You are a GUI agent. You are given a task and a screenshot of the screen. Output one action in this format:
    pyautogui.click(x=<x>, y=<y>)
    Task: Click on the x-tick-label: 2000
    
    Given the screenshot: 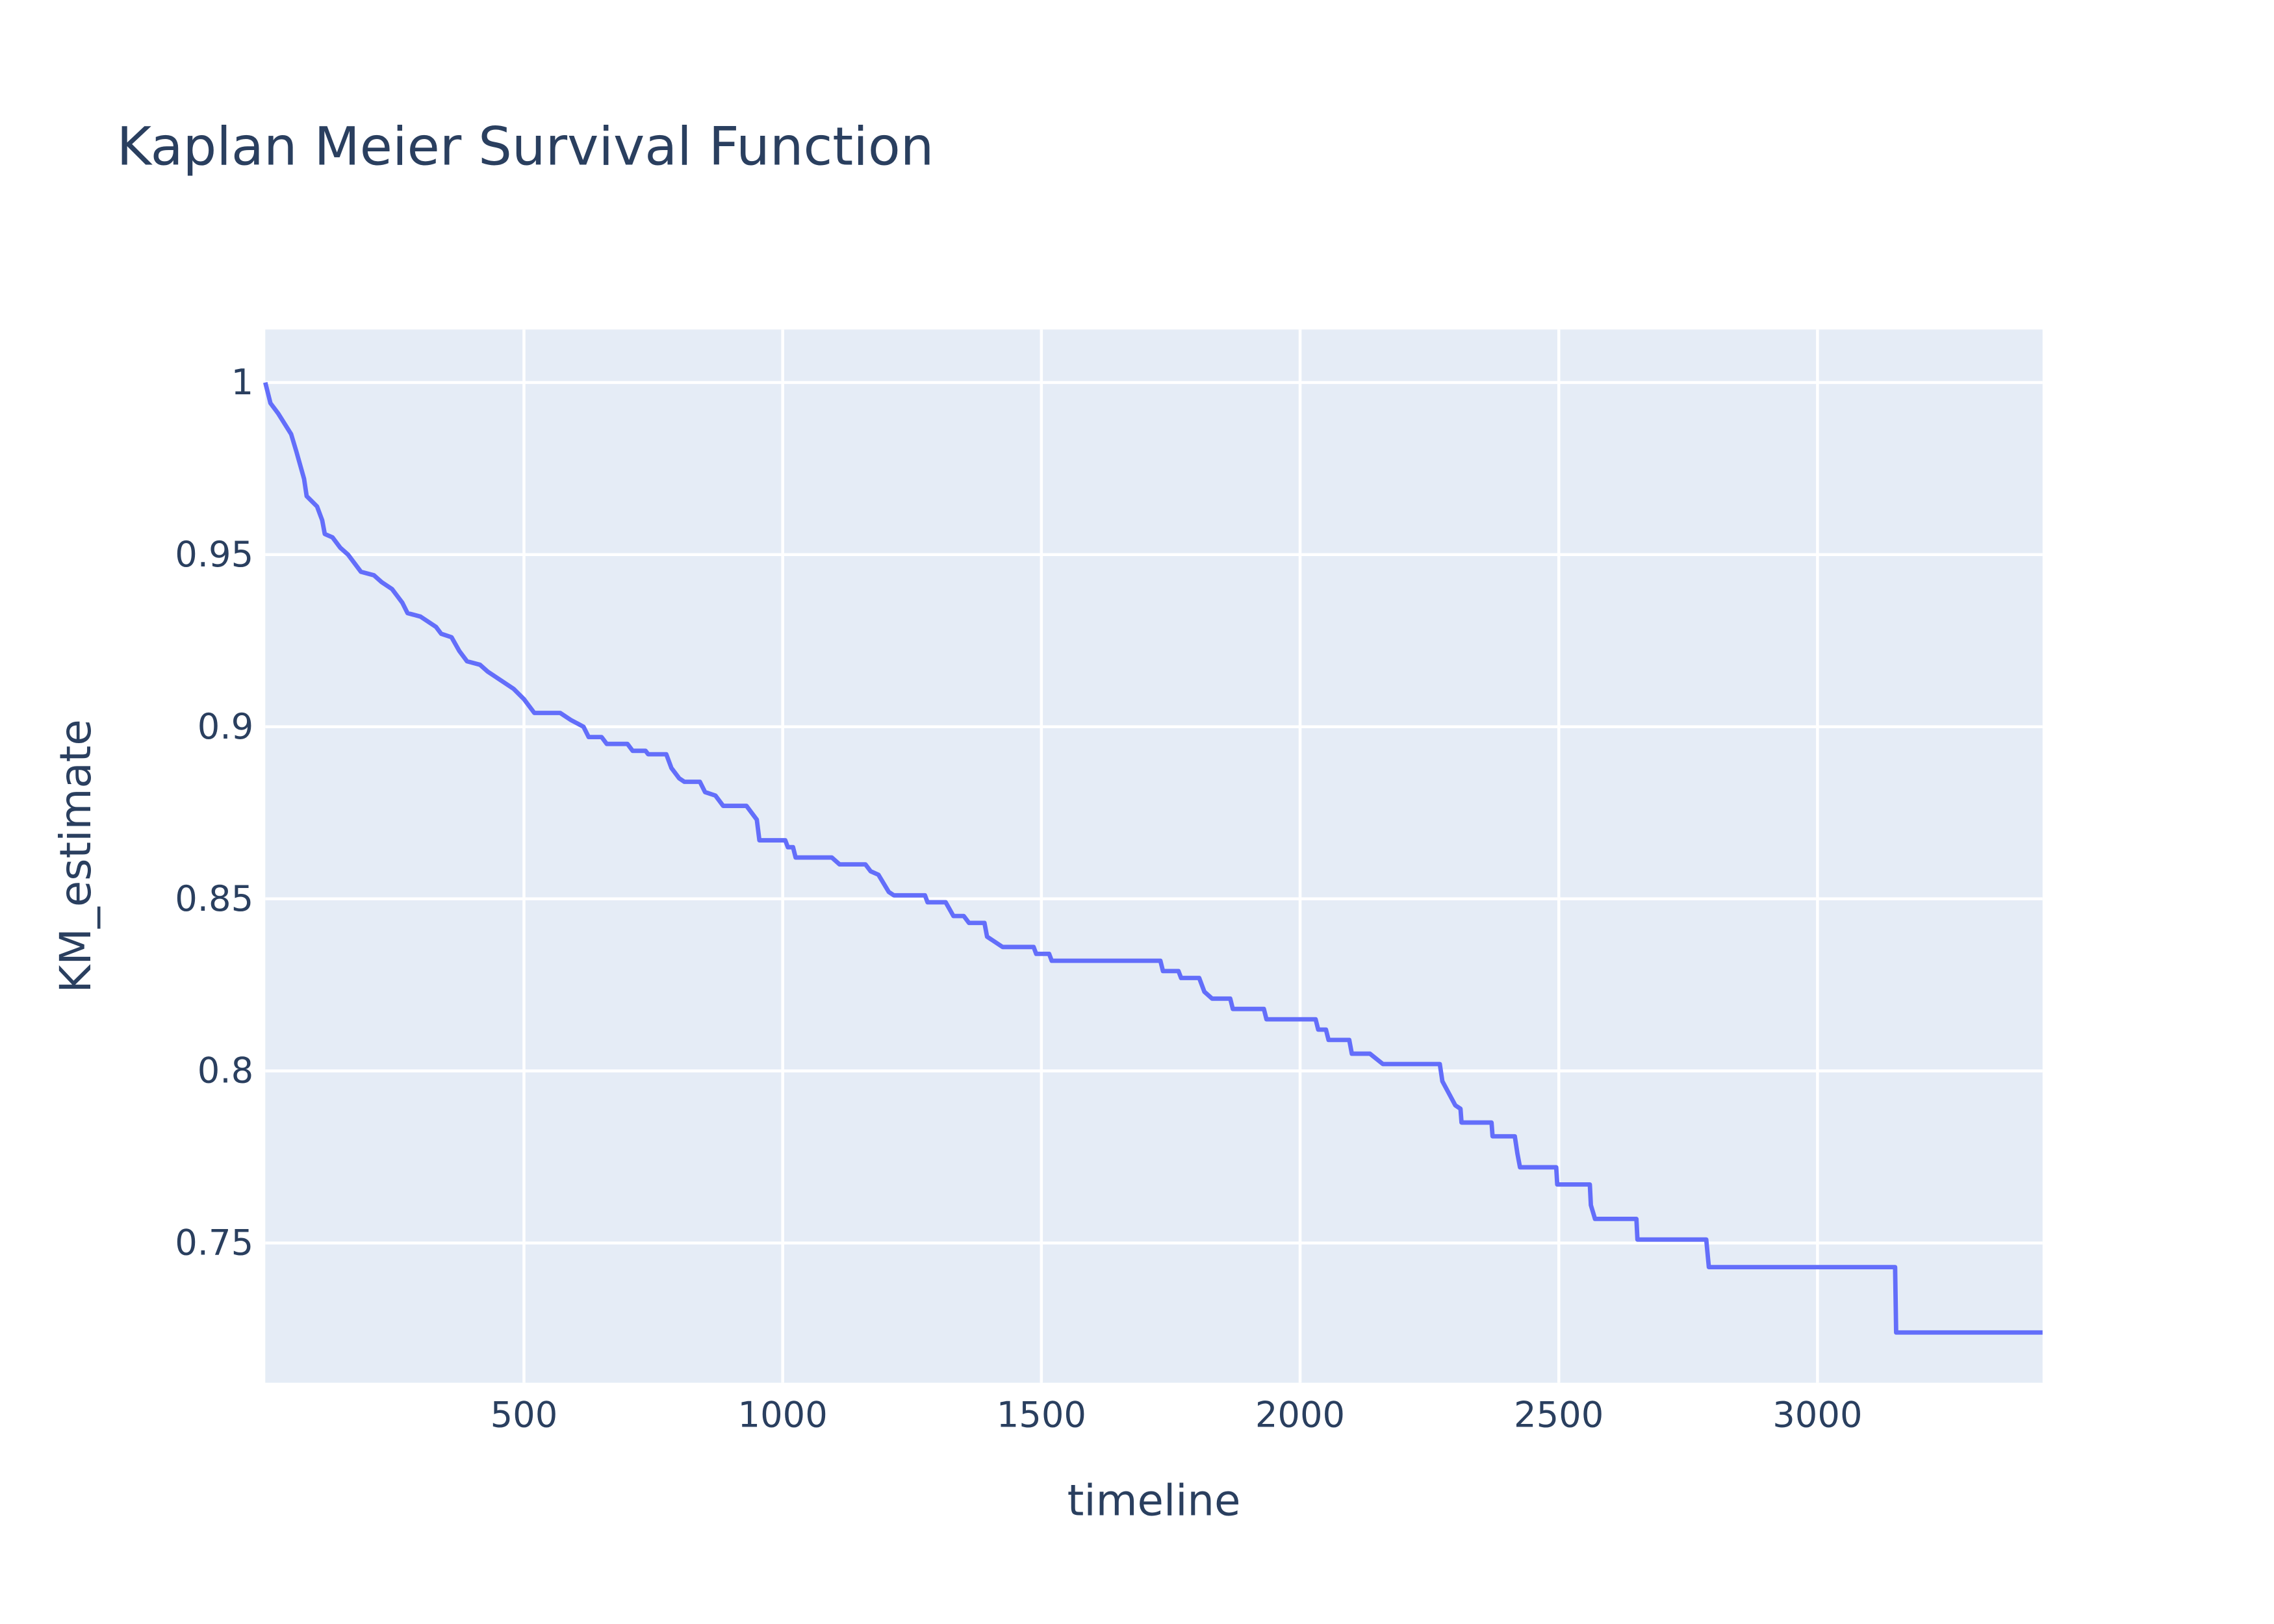 What is the action you would take?
    pyautogui.click(x=1300, y=1415)
    